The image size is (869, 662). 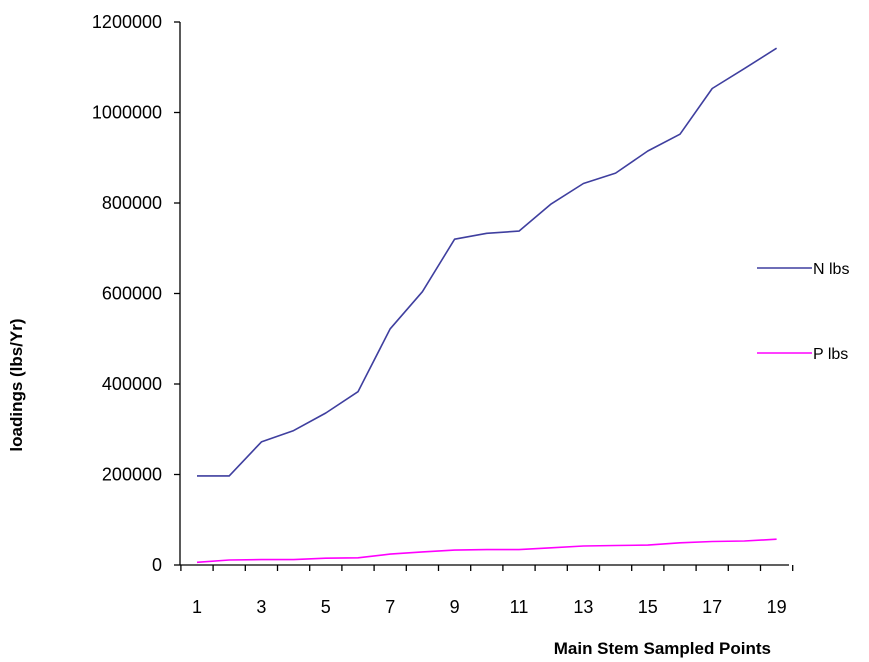 I want to click on x-tick-label: 7, so click(x=390, y=607).